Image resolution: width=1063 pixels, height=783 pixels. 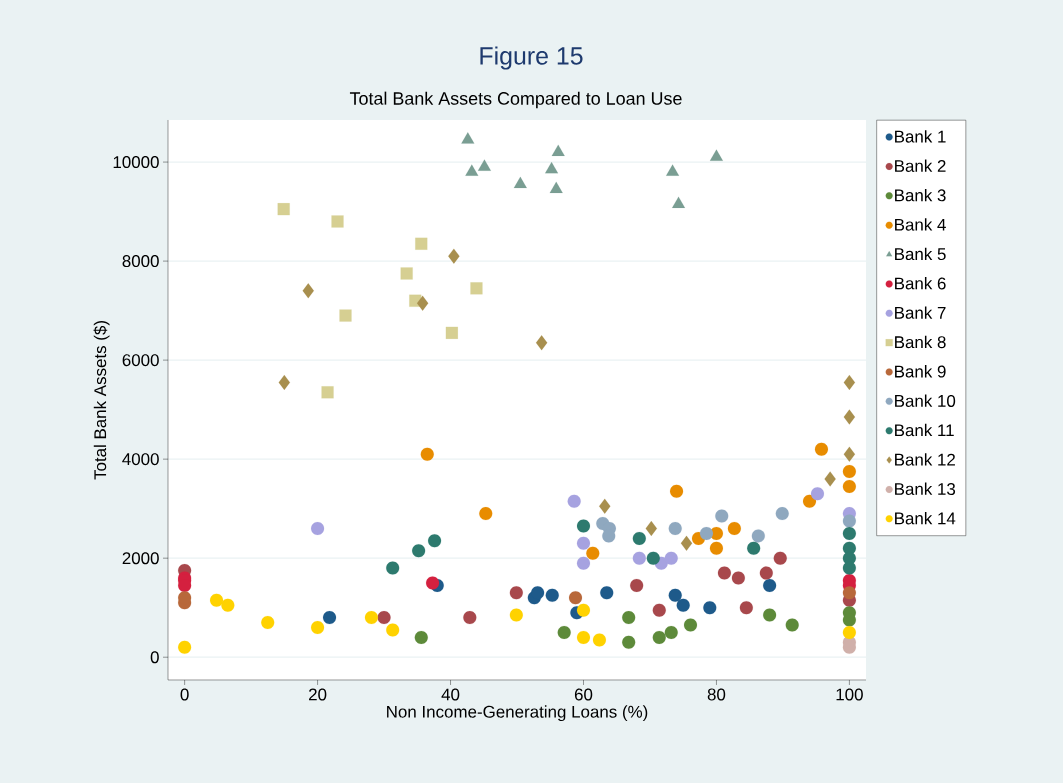 I want to click on y-tick-label: 4000, so click(x=140, y=459).